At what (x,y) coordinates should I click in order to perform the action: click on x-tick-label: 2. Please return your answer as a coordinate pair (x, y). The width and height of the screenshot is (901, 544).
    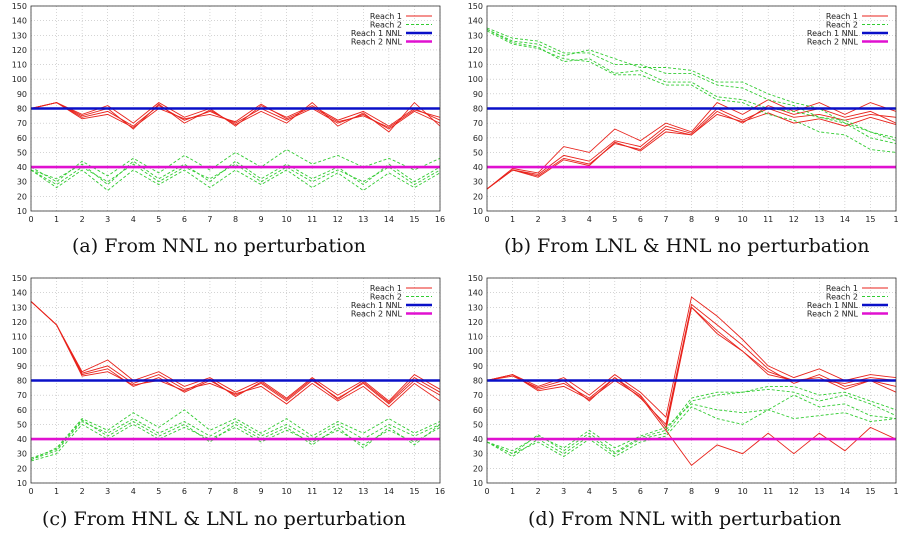
    Looking at the image, I should click on (538, 219).